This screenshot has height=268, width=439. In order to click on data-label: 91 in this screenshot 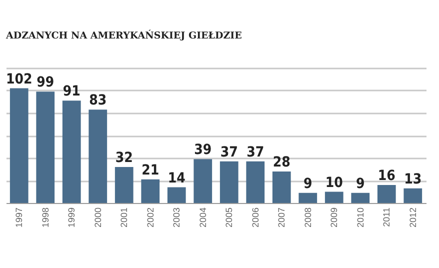, I will do `click(71, 92)`.